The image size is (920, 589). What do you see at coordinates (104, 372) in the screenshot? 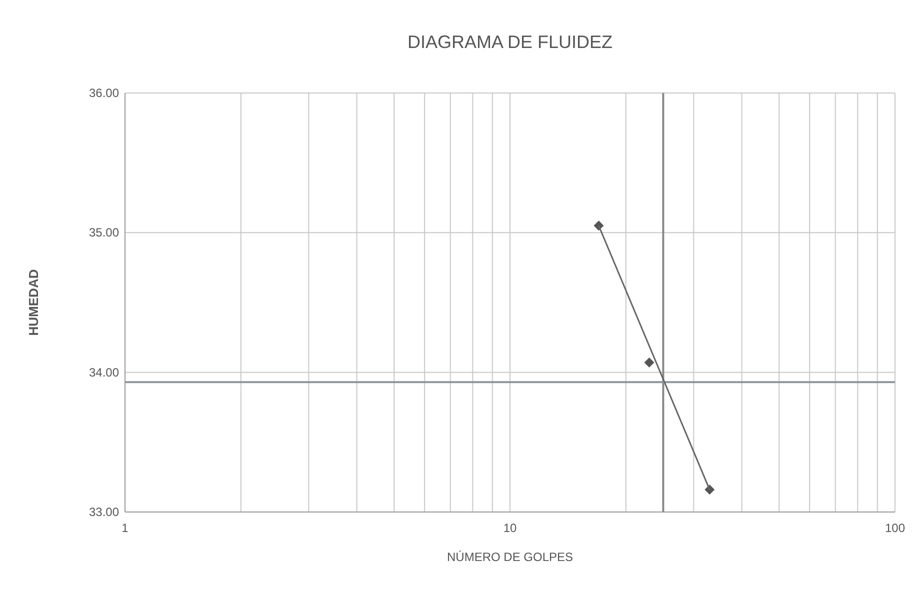
I see `y-tick-label: 34.00` at bounding box center [104, 372].